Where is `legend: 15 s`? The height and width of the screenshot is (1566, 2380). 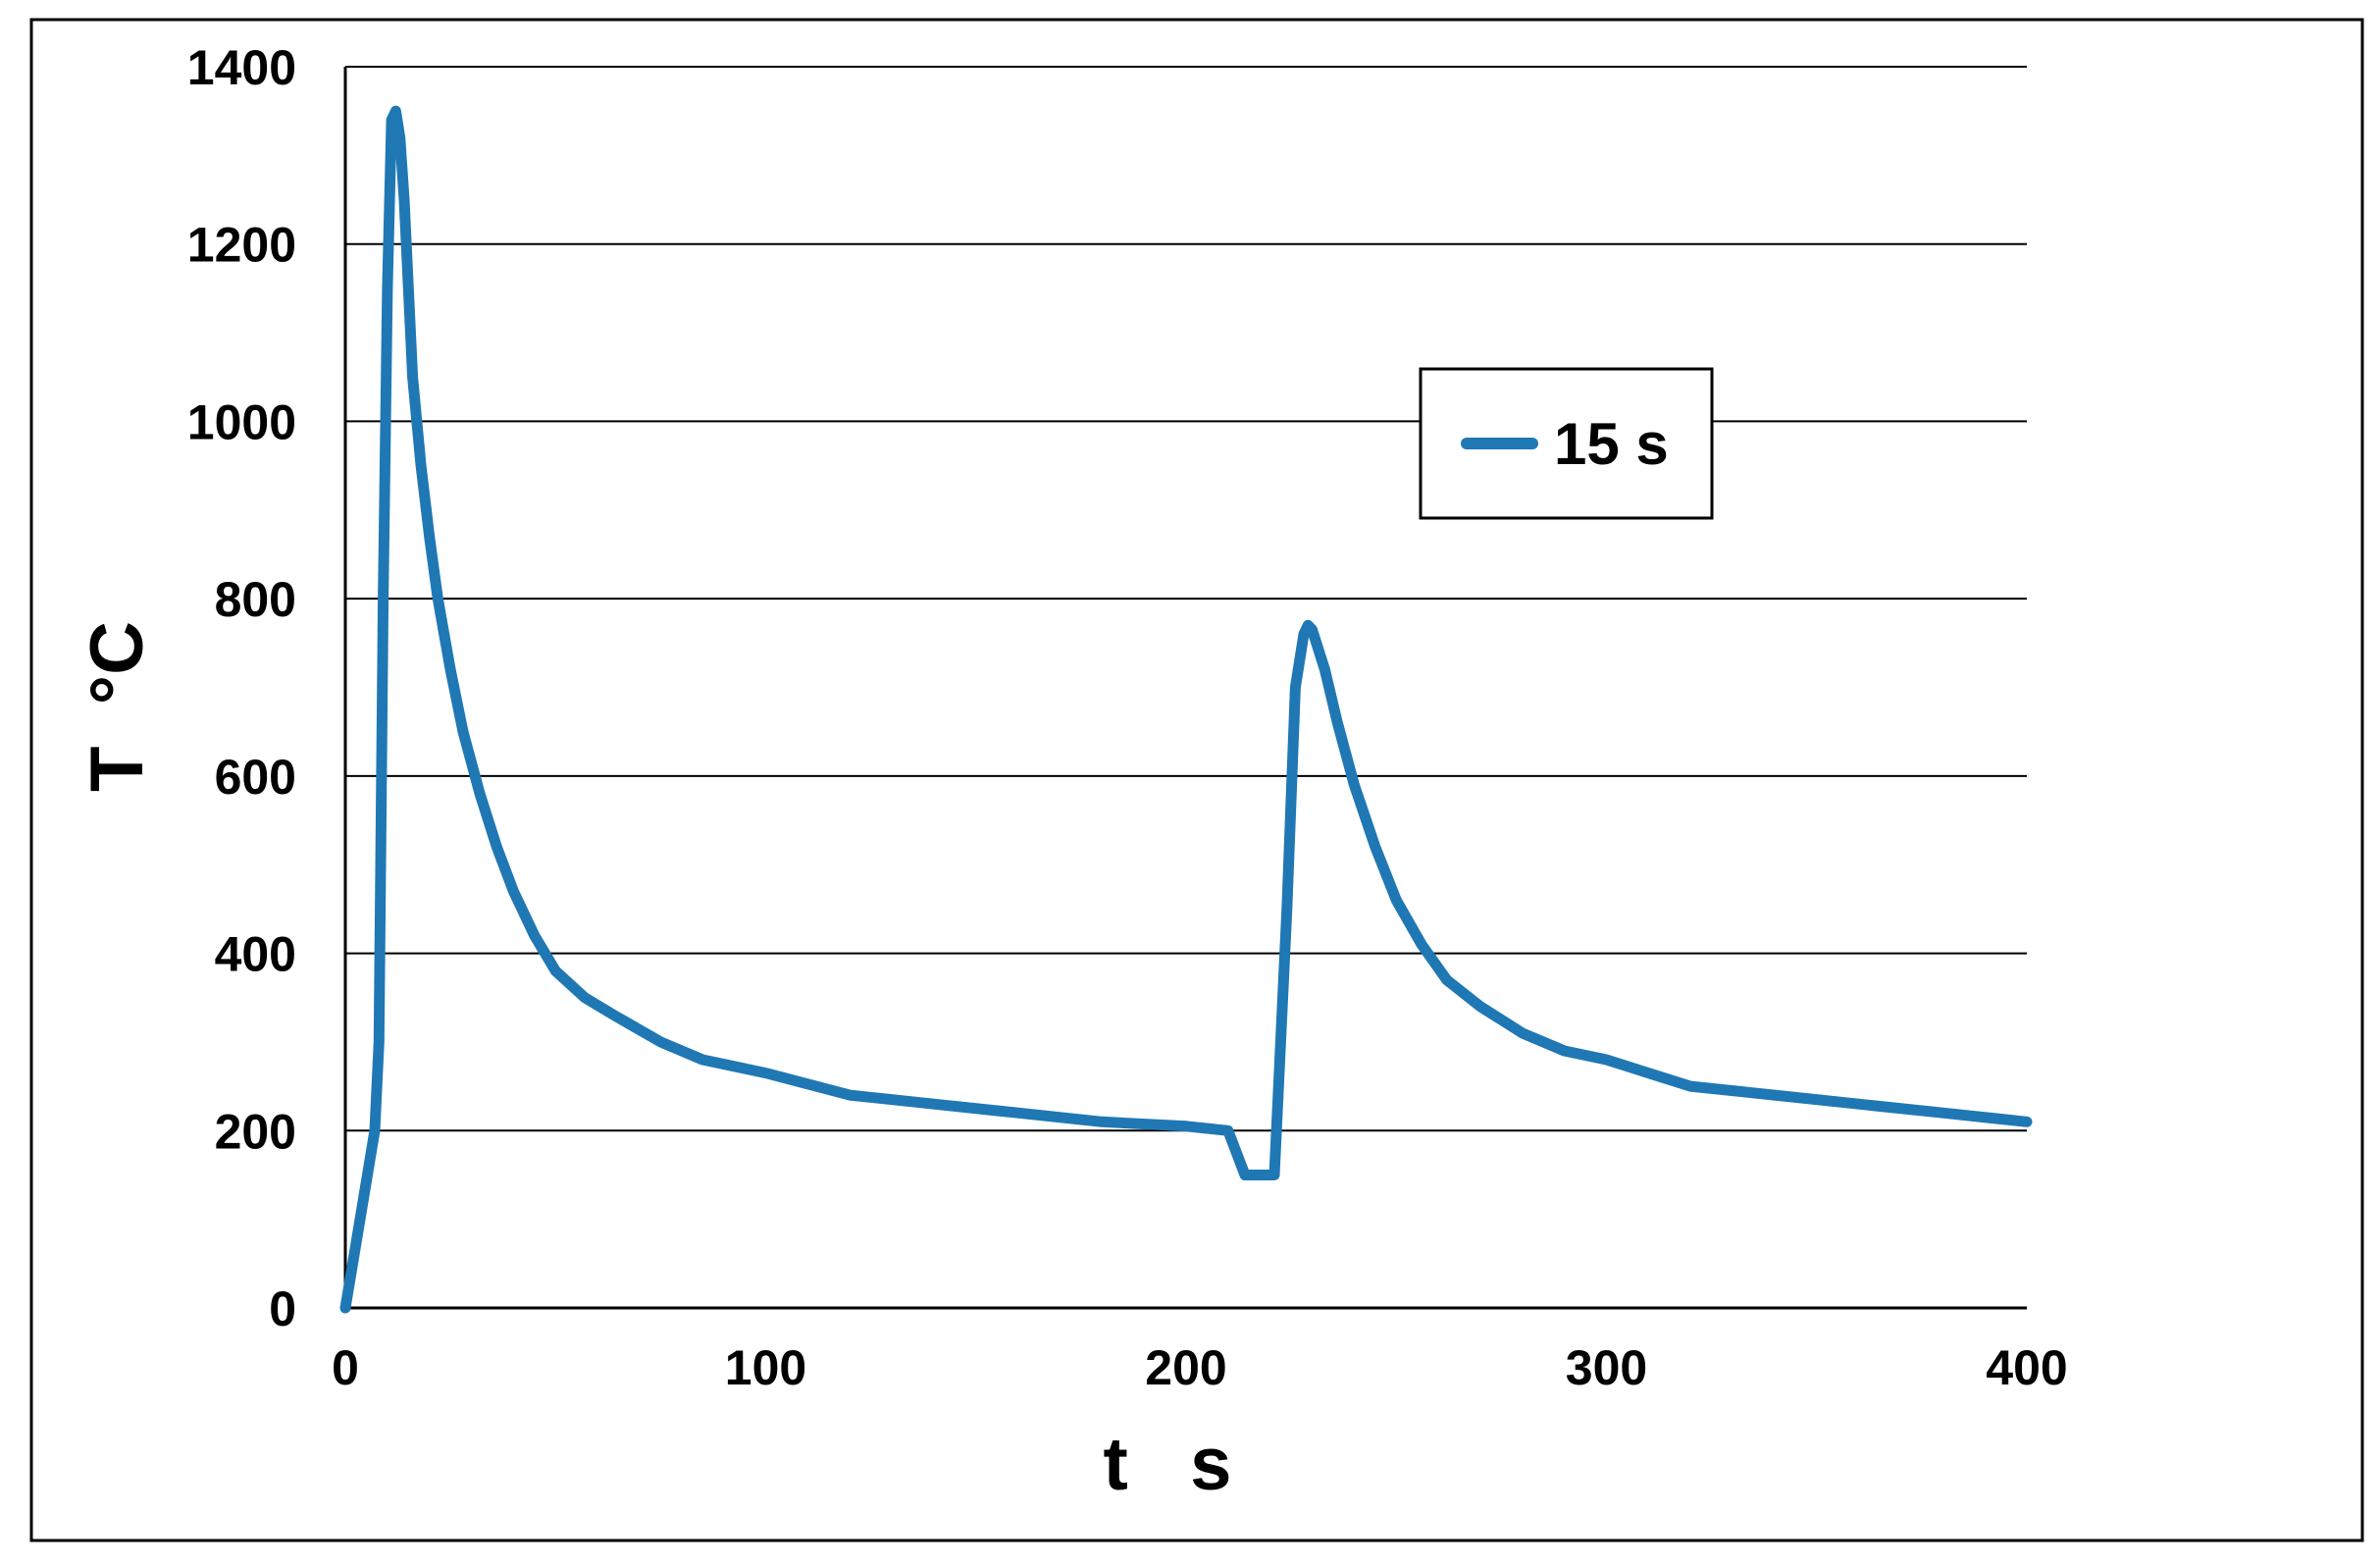
legend: 15 s is located at coordinates (1566, 443).